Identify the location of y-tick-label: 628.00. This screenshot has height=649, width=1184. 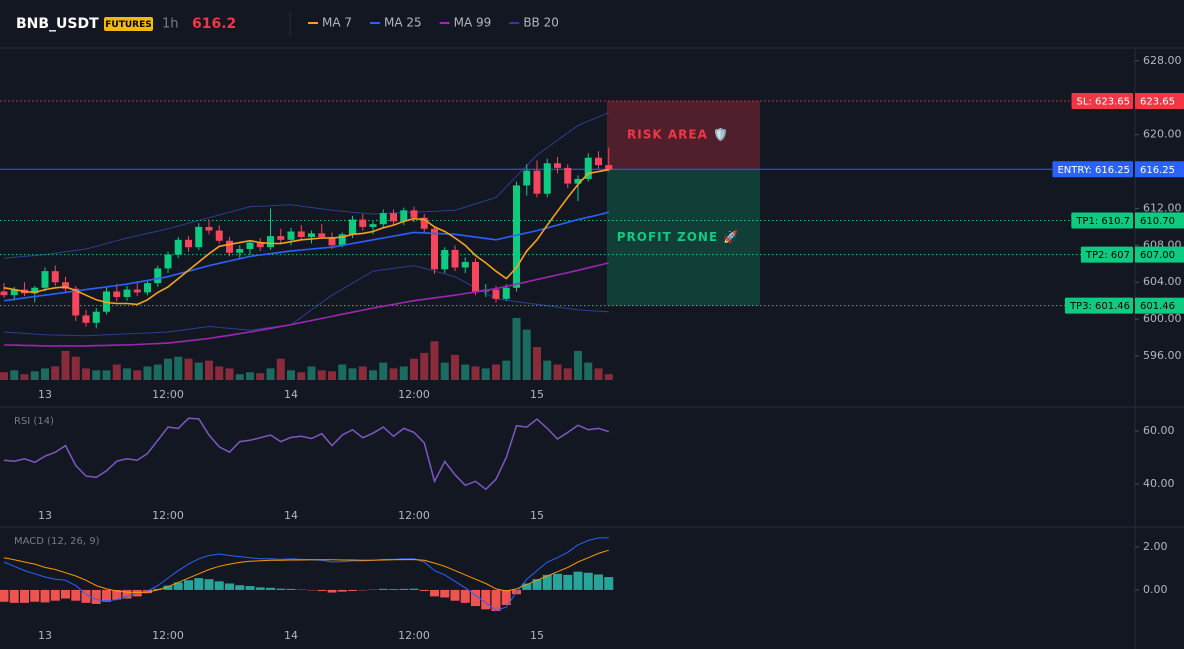
(1162, 60).